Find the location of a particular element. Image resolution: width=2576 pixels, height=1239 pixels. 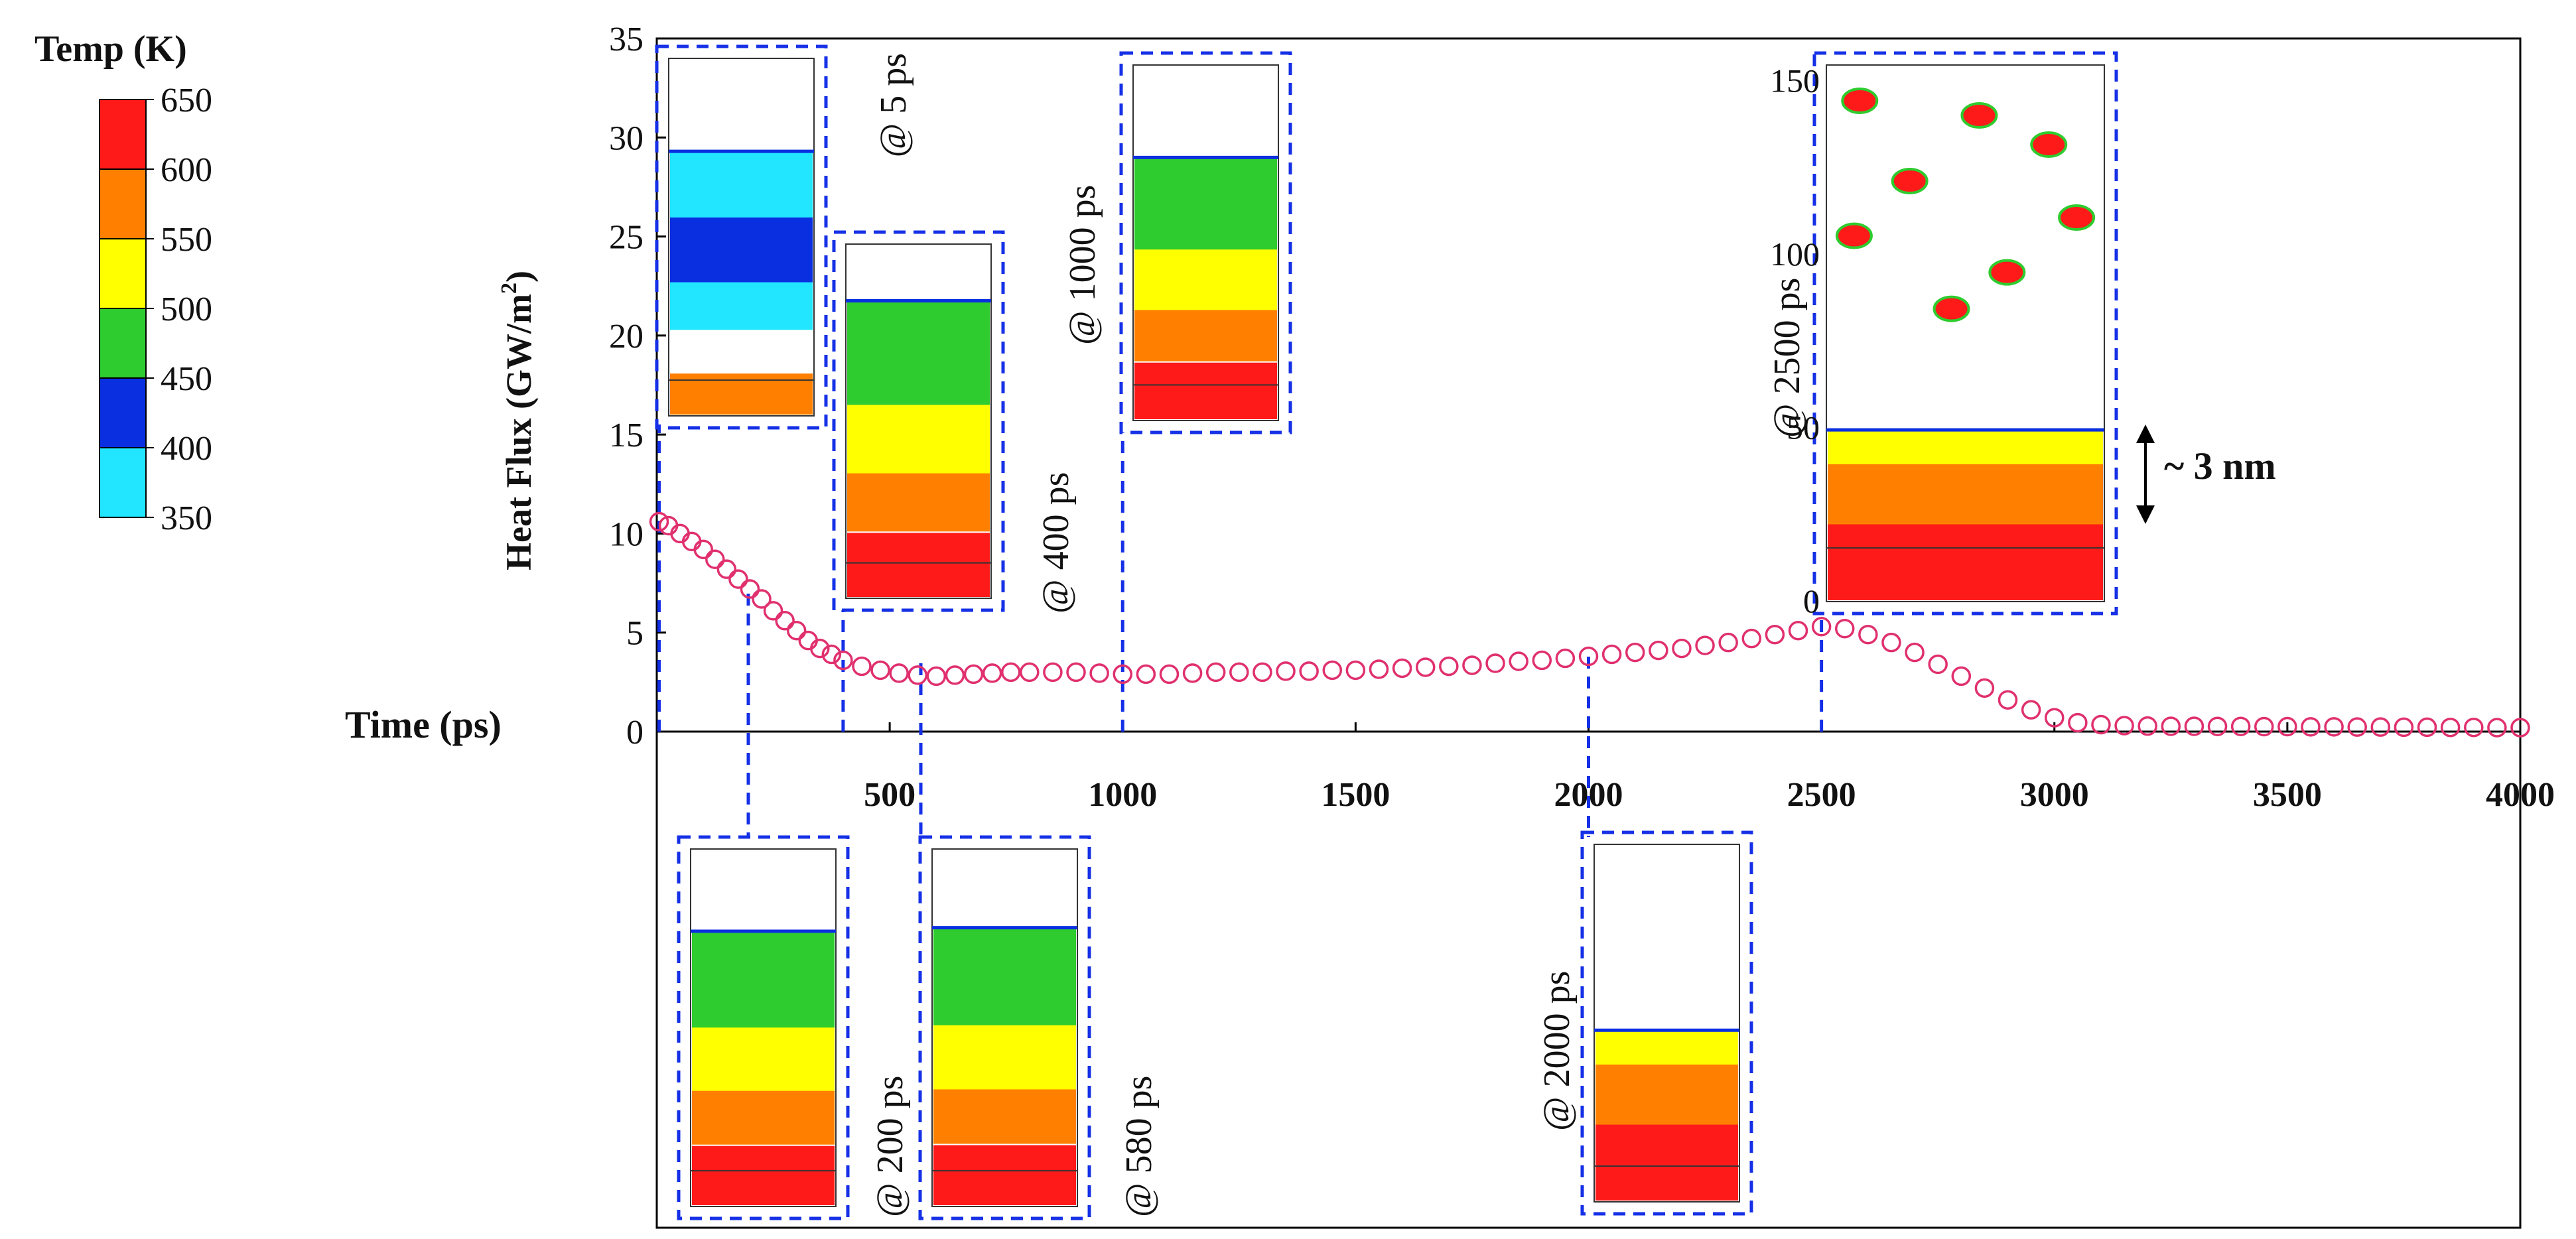

colorbar-label: 400 is located at coordinates (186, 449).